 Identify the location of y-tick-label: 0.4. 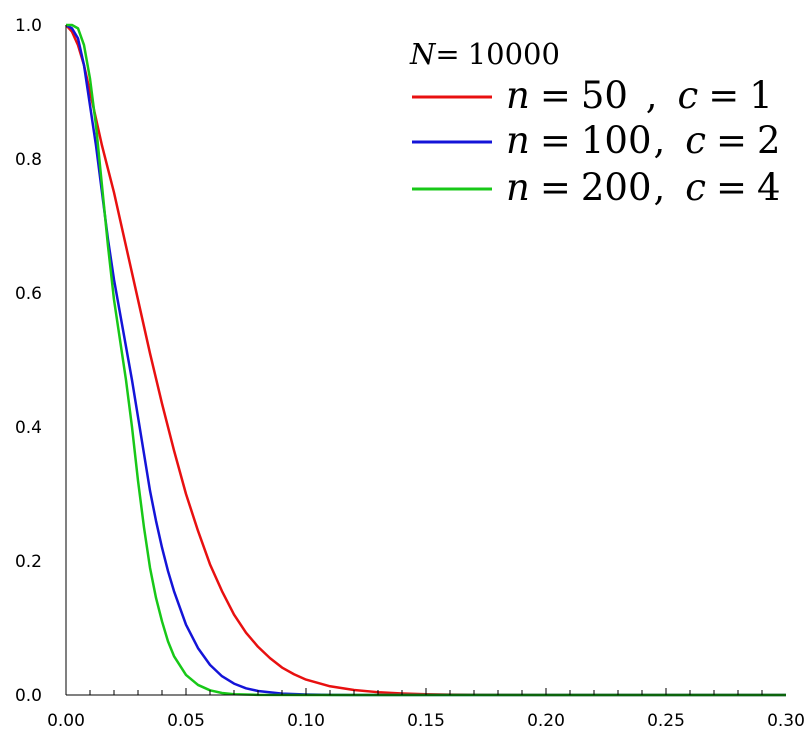
(28, 428).